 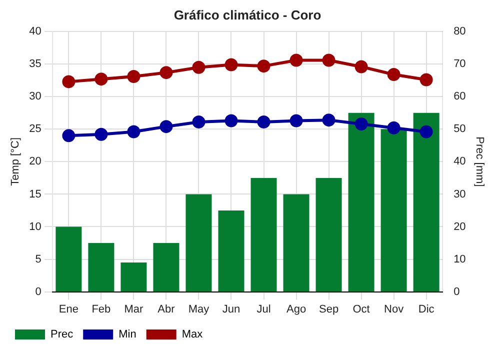 I want to click on x-tick-label: Ene, so click(x=68, y=309).